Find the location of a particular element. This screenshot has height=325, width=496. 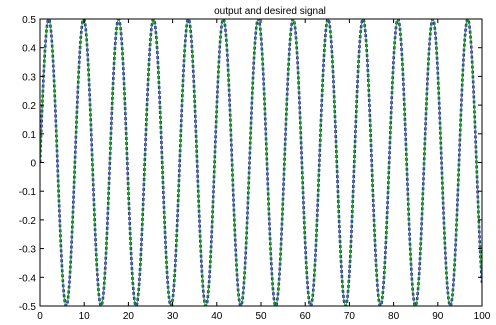

chart-title: output and desired signal is located at coordinates (270, 11).